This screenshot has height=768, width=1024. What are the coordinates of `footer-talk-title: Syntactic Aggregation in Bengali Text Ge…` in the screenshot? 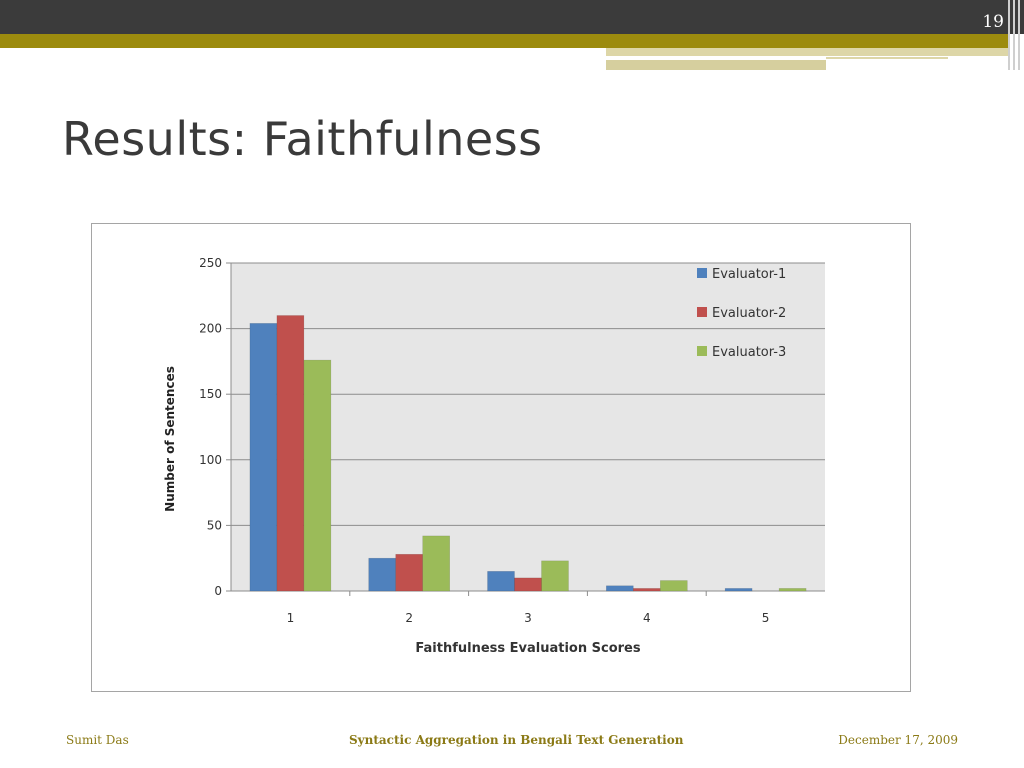 It's located at (516, 740).